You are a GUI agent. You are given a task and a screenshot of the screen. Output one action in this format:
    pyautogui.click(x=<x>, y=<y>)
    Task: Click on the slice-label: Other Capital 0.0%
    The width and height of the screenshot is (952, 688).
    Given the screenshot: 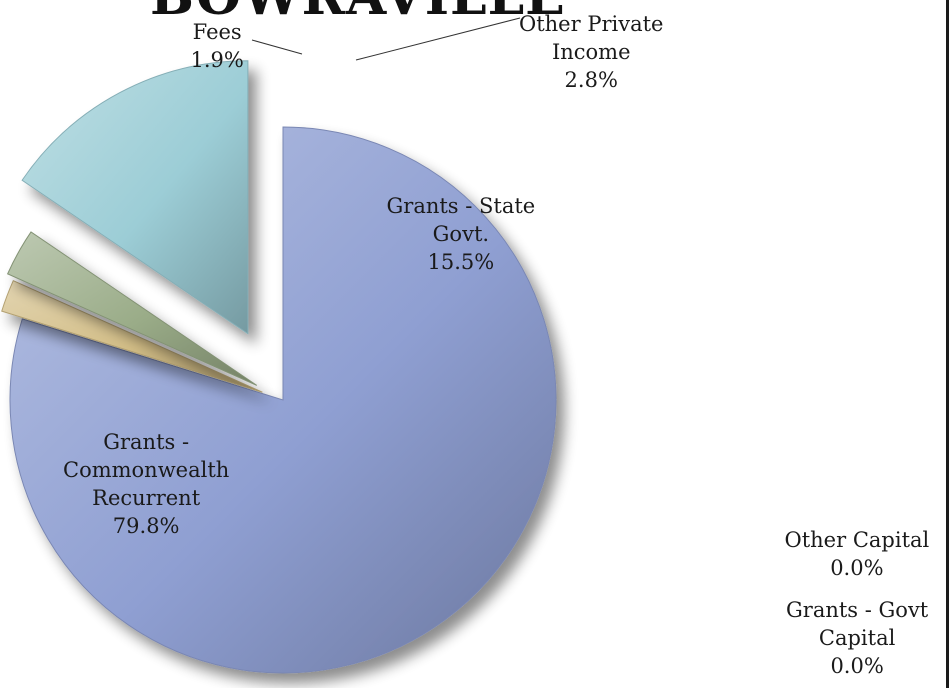 What is the action you would take?
    pyautogui.click(x=857, y=554)
    